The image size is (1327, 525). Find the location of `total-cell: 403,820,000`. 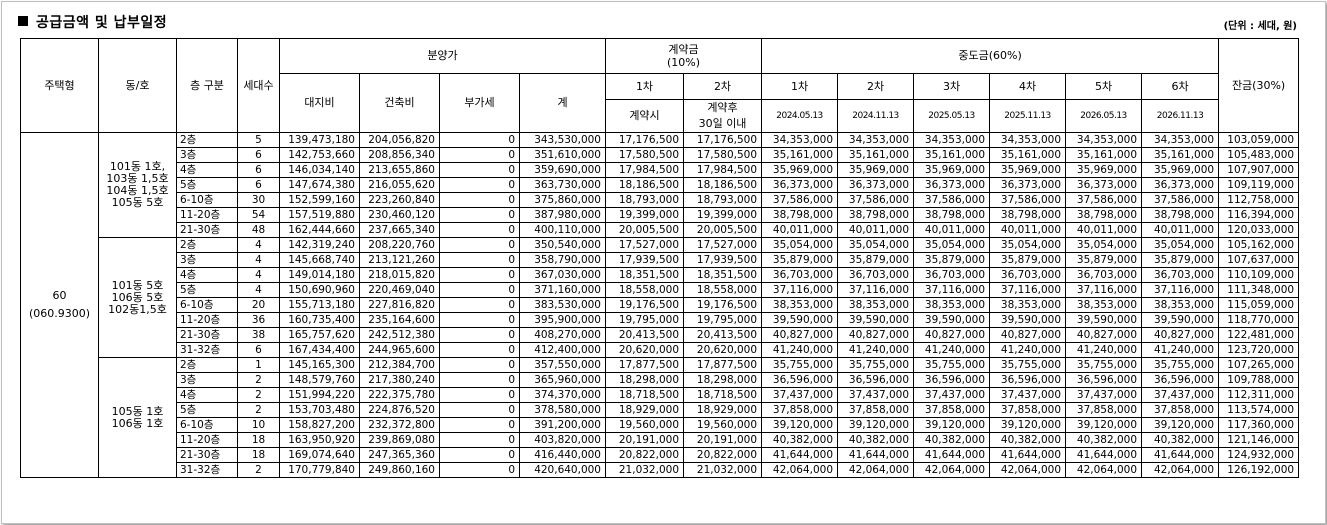

total-cell: 403,820,000 is located at coordinates (562, 440).